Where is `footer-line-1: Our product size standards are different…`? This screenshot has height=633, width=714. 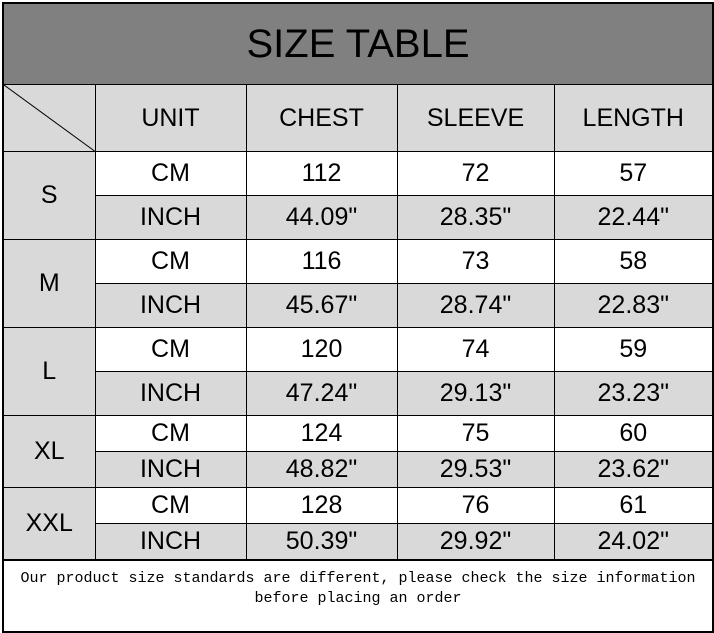 footer-line-1: Our product size standards are different… is located at coordinates (358, 578).